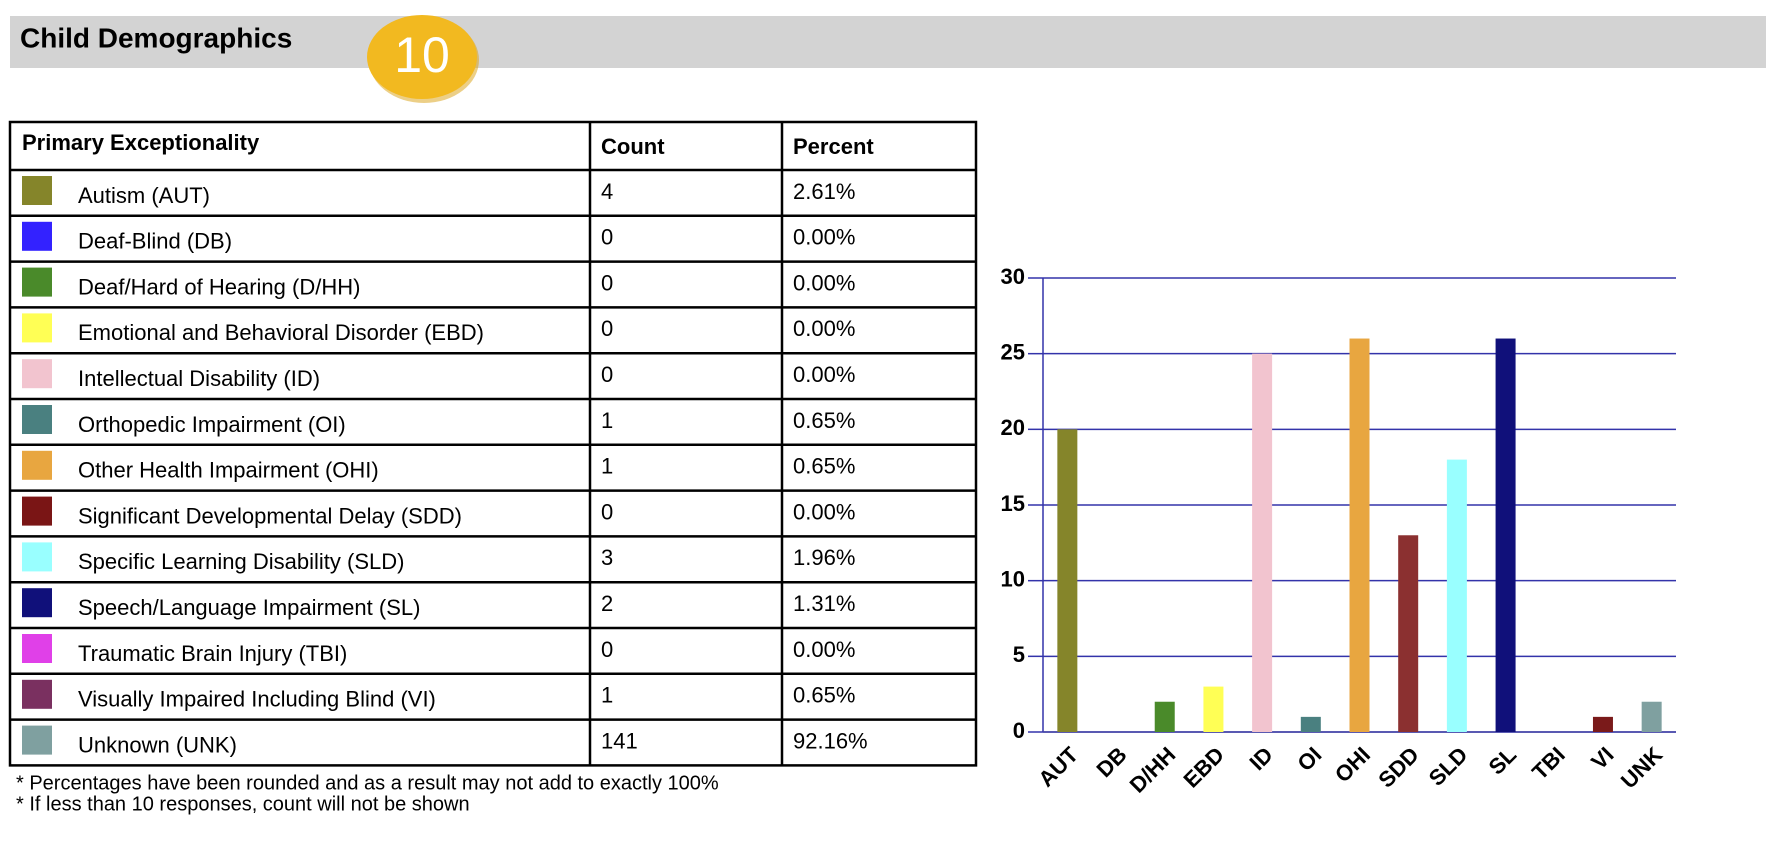 The width and height of the screenshot is (1779, 864). Describe the element at coordinates (833, 146) in the screenshot. I see `column-header: Percent` at that location.